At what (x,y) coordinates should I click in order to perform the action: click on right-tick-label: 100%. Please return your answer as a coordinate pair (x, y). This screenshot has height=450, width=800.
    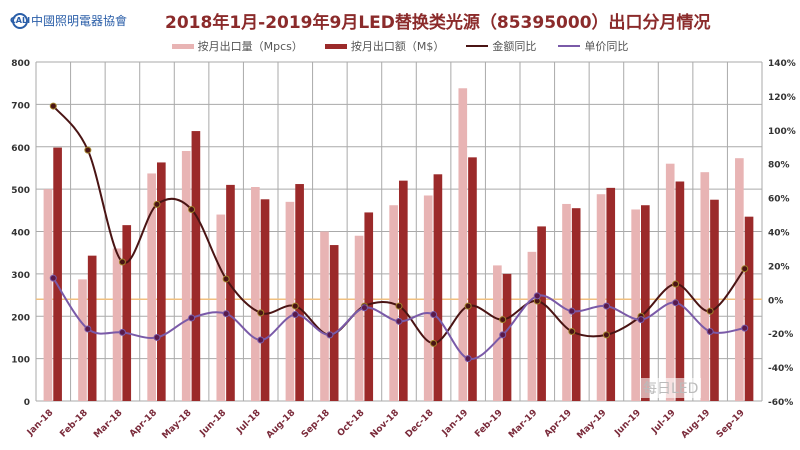
    Looking at the image, I should click on (782, 132).